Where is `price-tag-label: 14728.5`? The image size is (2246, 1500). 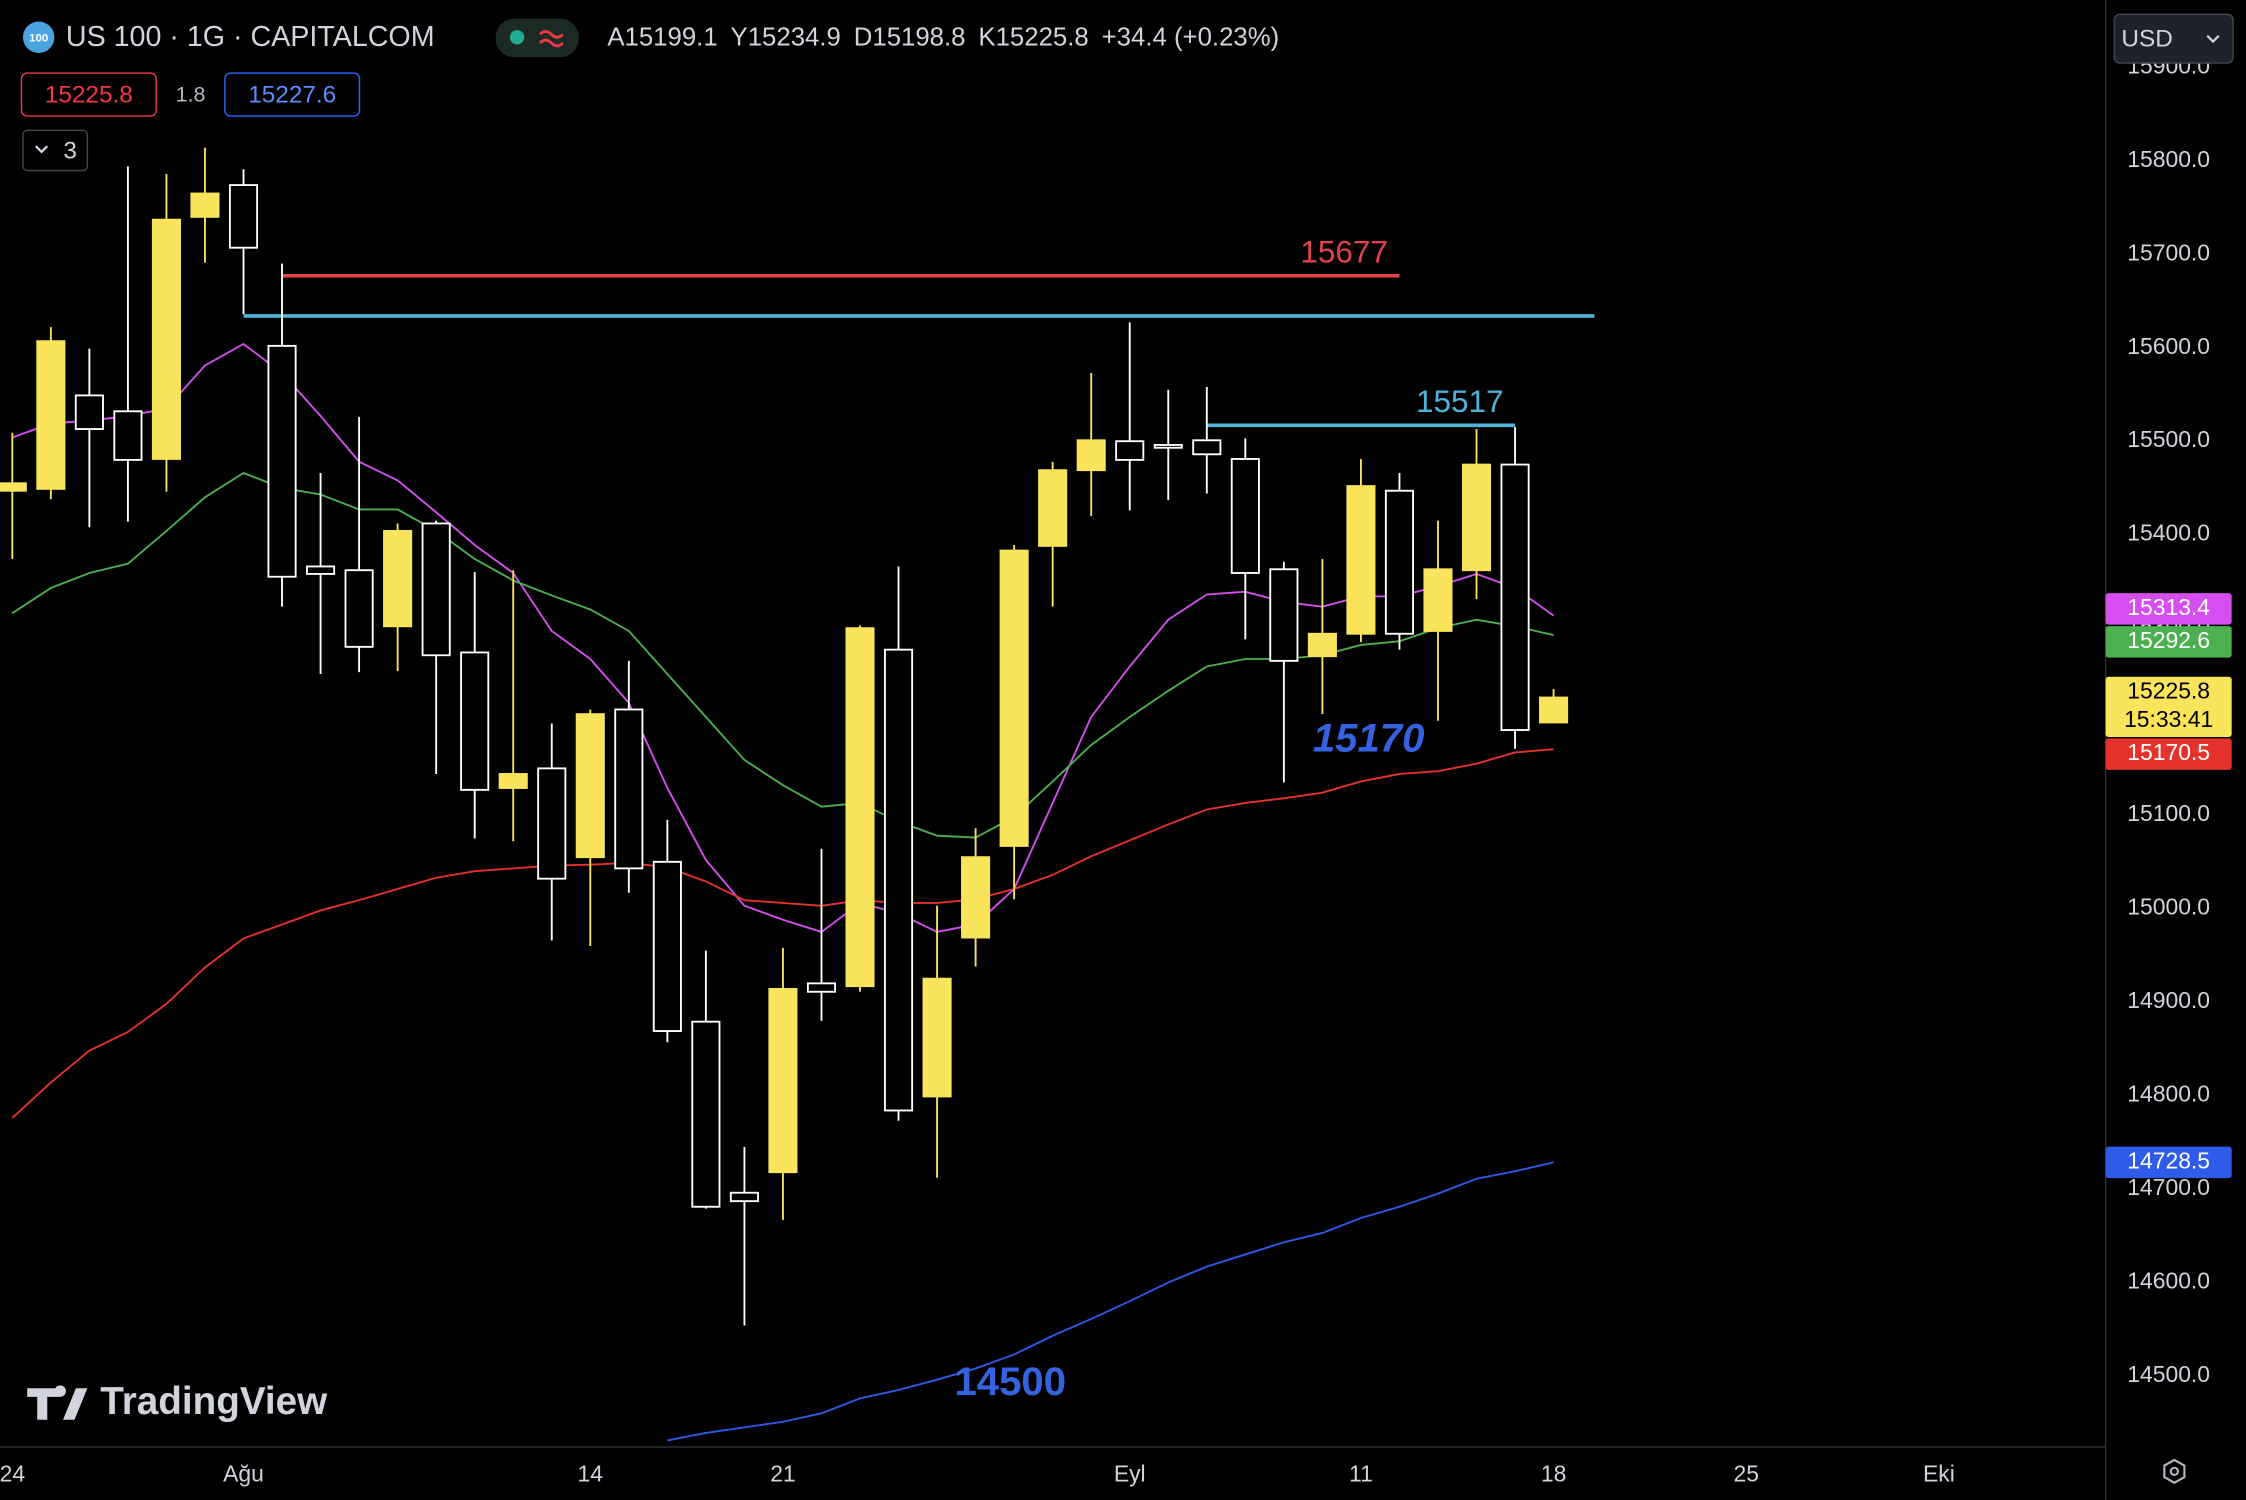
price-tag-label: 14728.5 is located at coordinates (2168, 1160).